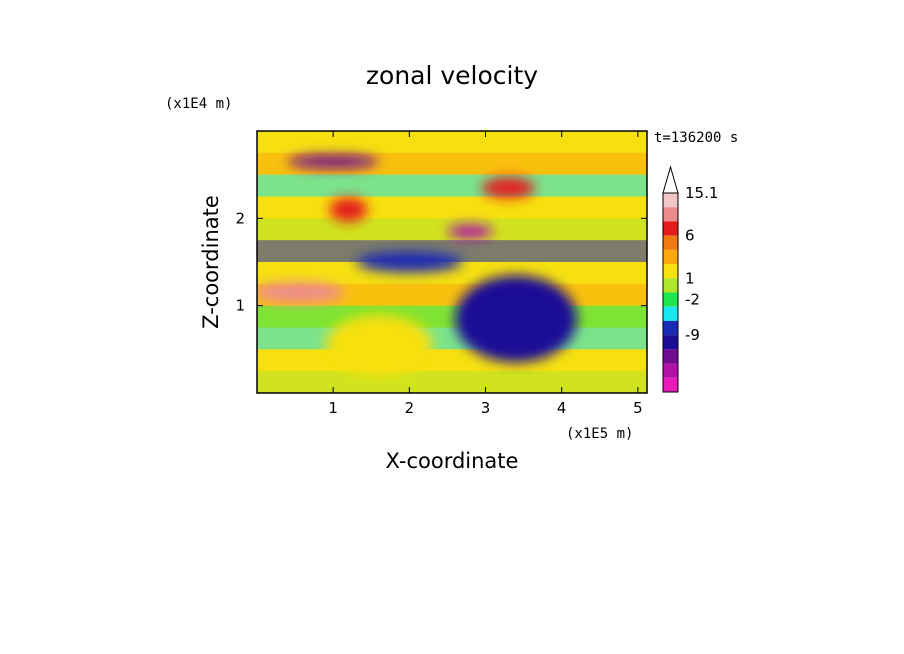  I want to click on colorbar: 15.1 6 1 -2 -9, so click(690, 279).